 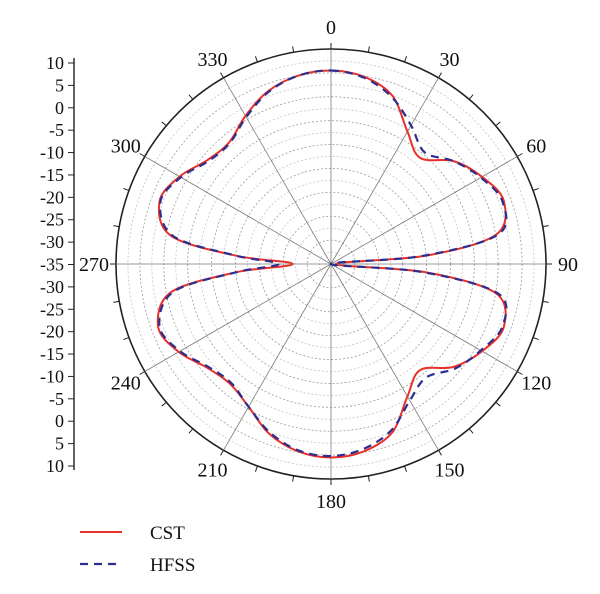 What do you see at coordinates (167, 533) in the screenshot?
I see `legend-label-cst: CST` at bounding box center [167, 533].